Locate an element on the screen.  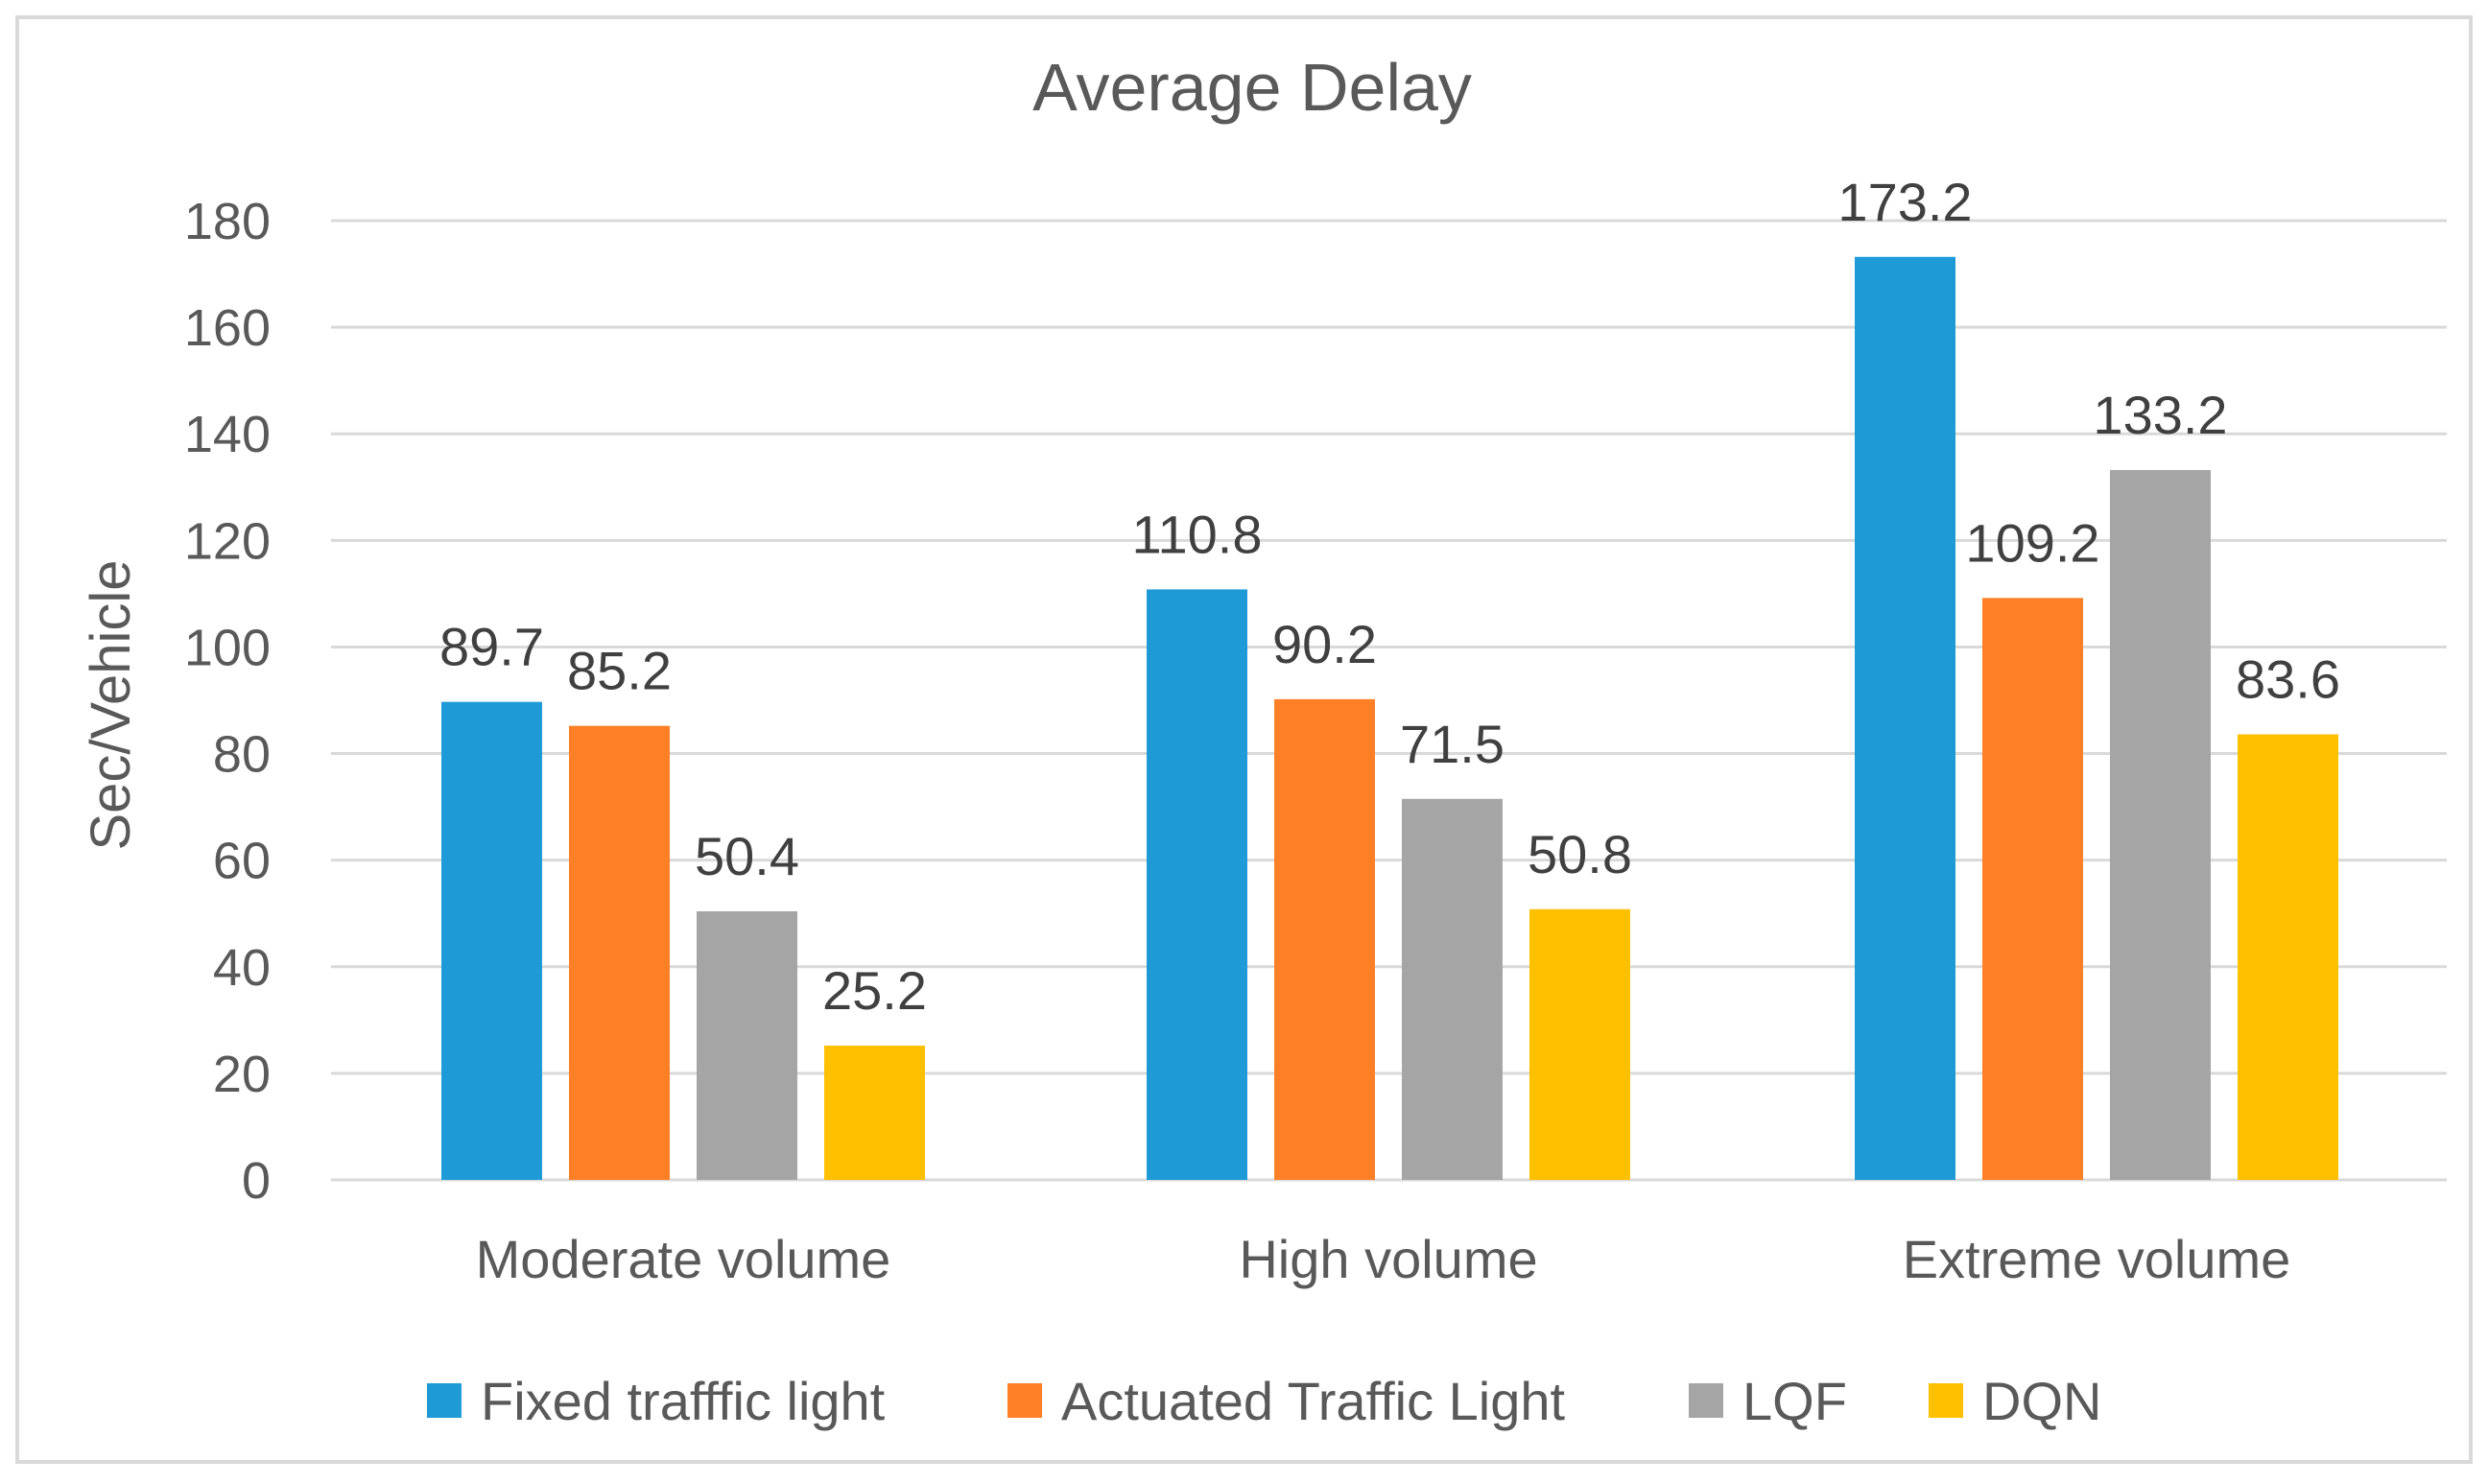
y-tick-label: 20 is located at coordinates (242, 1074).